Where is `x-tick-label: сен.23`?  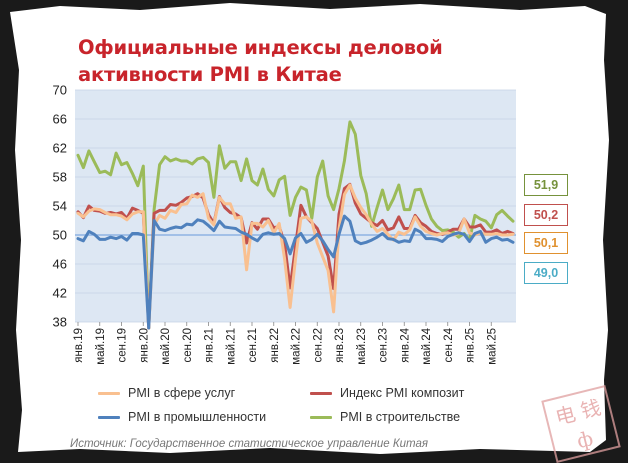 x-tick-label: сен.23 is located at coordinates (384, 345).